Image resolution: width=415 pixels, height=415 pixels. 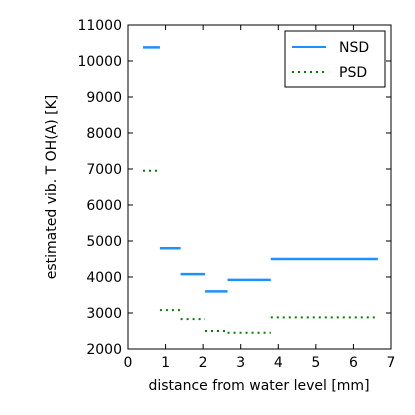 What do you see at coordinates (240, 363) in the screenshot?
I see `x-tick-label: 3` at bounding box center [240, 363].